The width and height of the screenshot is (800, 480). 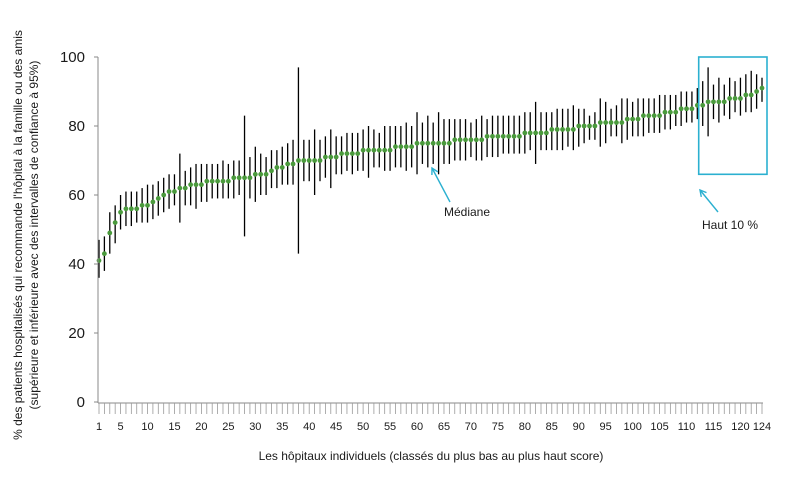 What do you see at coordinates (76, 333) in the screenshot?
I see `y-tick-label: 20` at bounding box center [76, 333].